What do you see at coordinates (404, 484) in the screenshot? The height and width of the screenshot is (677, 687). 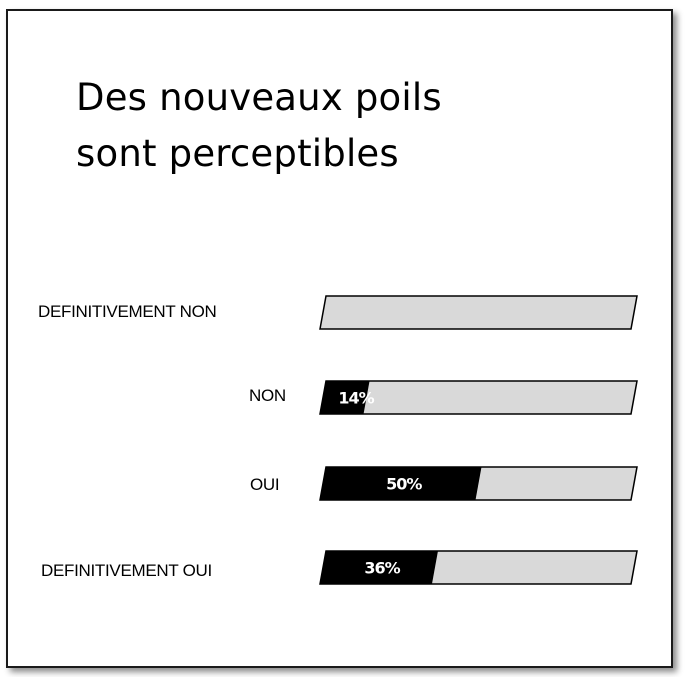 I see `bar-value-label-oui: 50%` at bounding box center [404, 484].